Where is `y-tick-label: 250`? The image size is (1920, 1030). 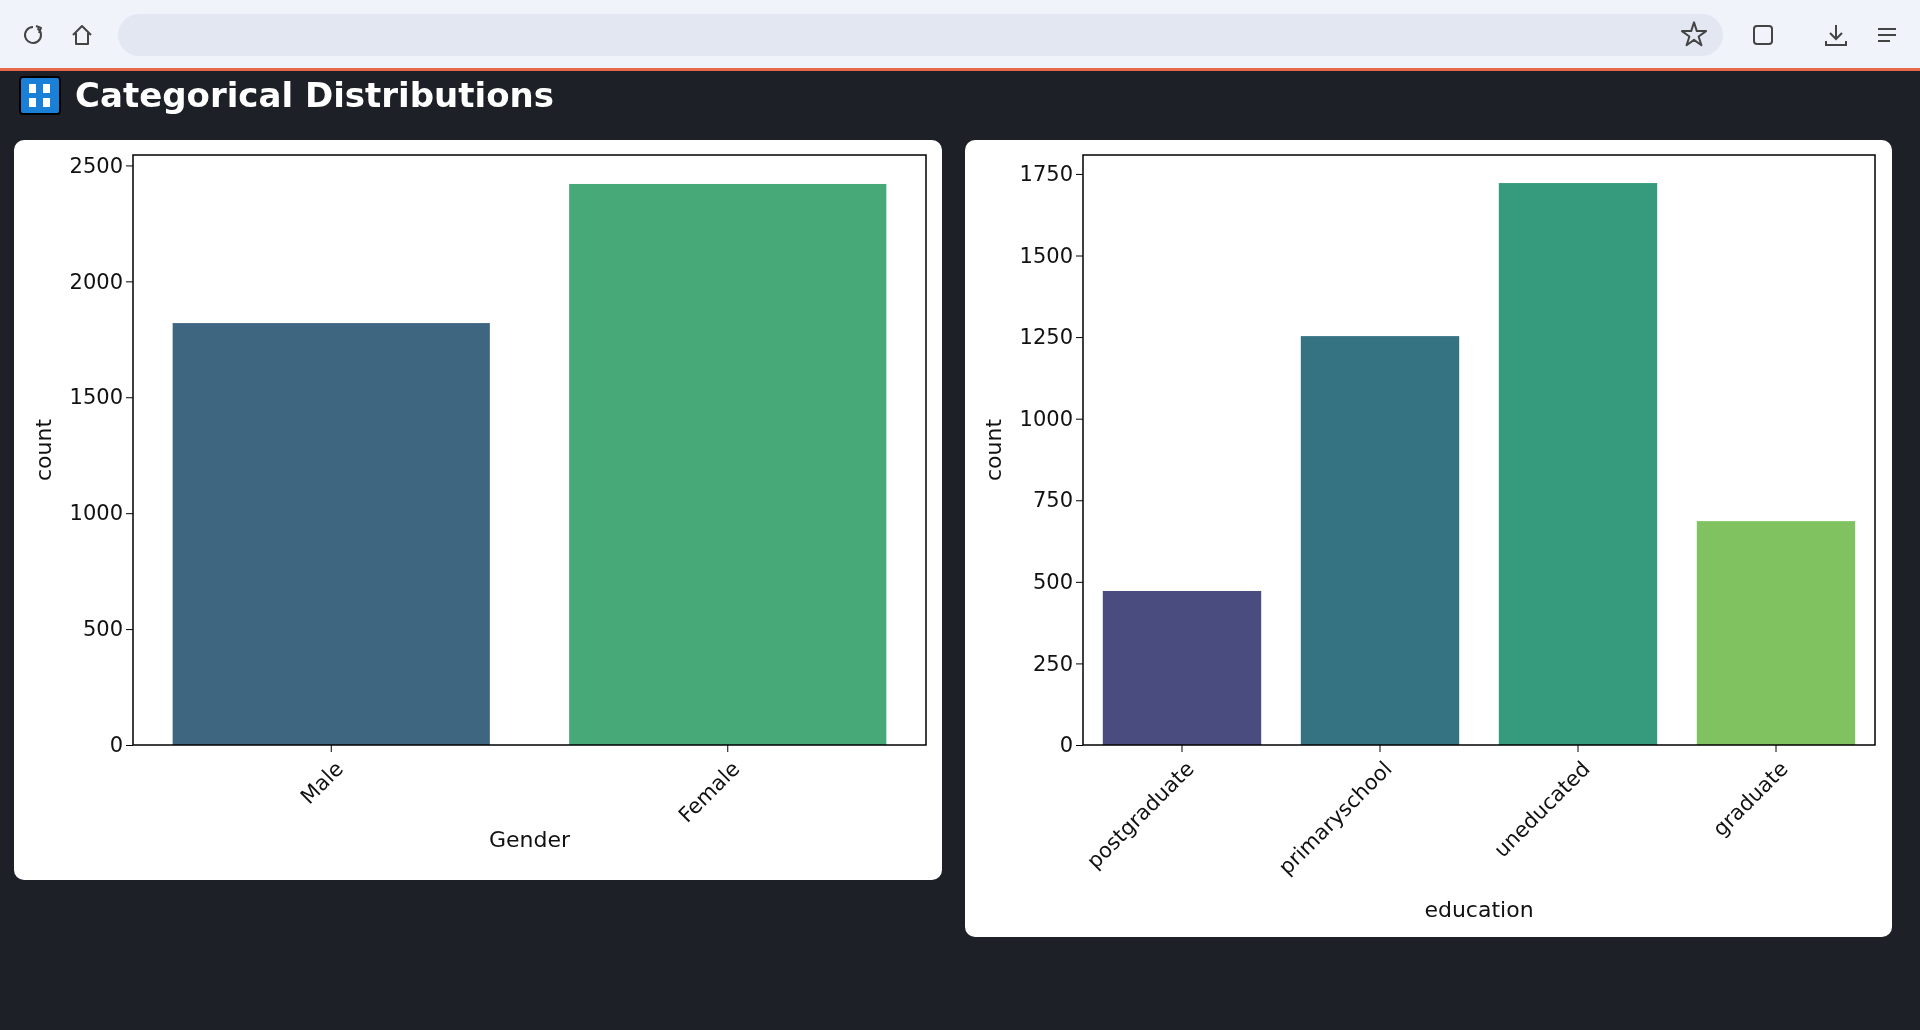
y-tick-label: 250 is located at coordinates (1052, 663).